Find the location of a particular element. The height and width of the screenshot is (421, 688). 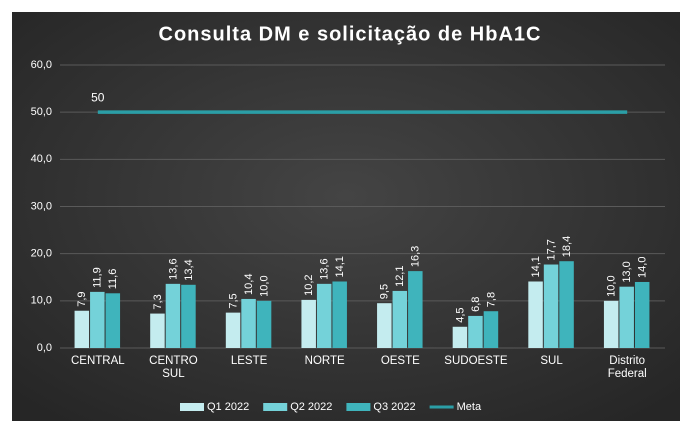

y-tick-label: 40,0 is located at coordinates (41, 159).